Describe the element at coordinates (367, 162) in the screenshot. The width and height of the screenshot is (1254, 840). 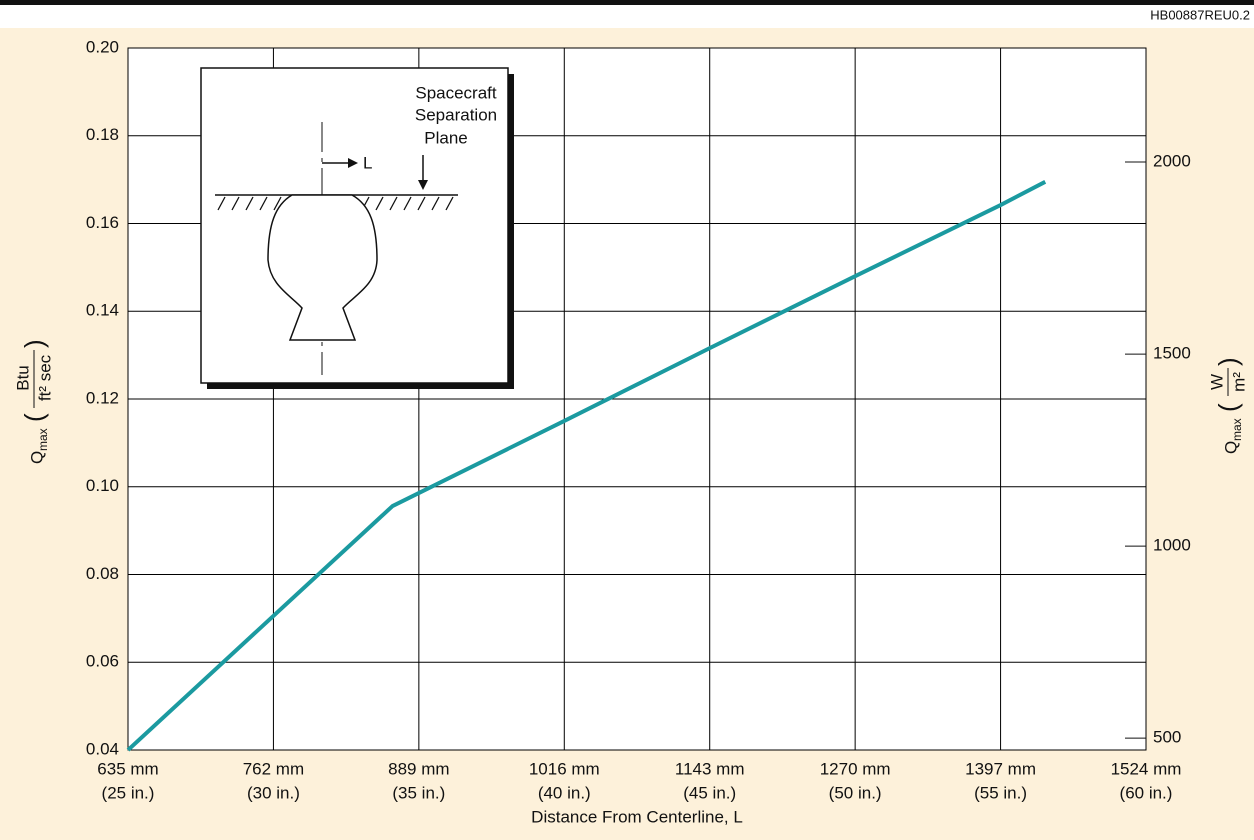
I see `distance-label: L` at that location.